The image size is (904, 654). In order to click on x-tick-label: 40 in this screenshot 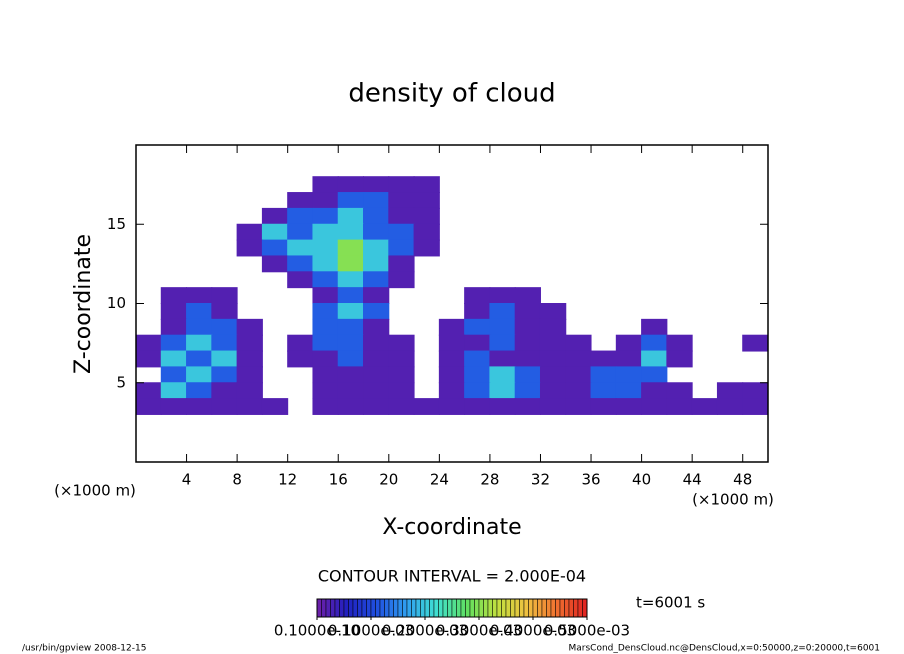, I will do `click(641, 480)`.